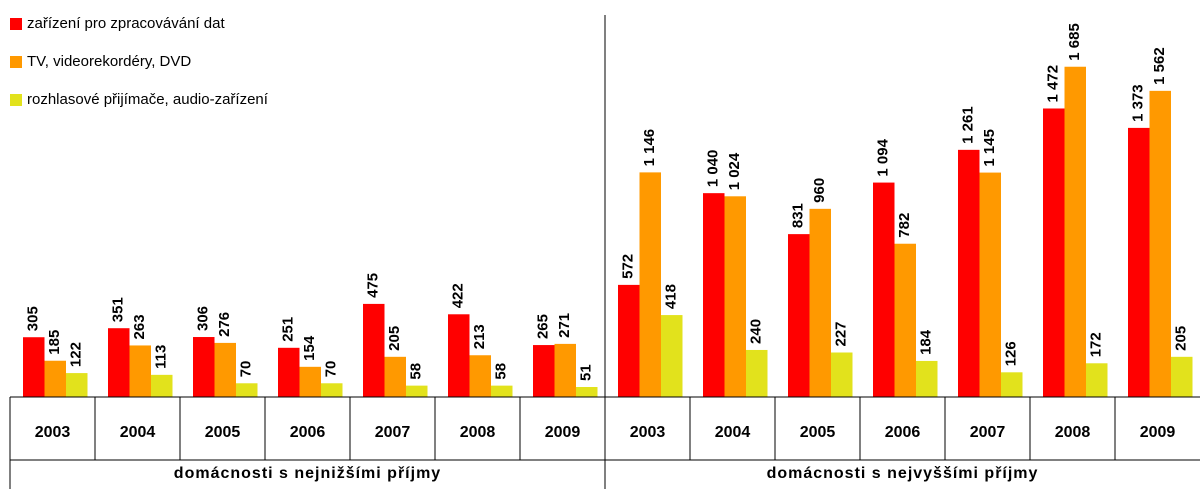  What do you see at coordinates (819, 190) in the screenshot?
I see `value-label: 960` at bounding box center [819, 190].